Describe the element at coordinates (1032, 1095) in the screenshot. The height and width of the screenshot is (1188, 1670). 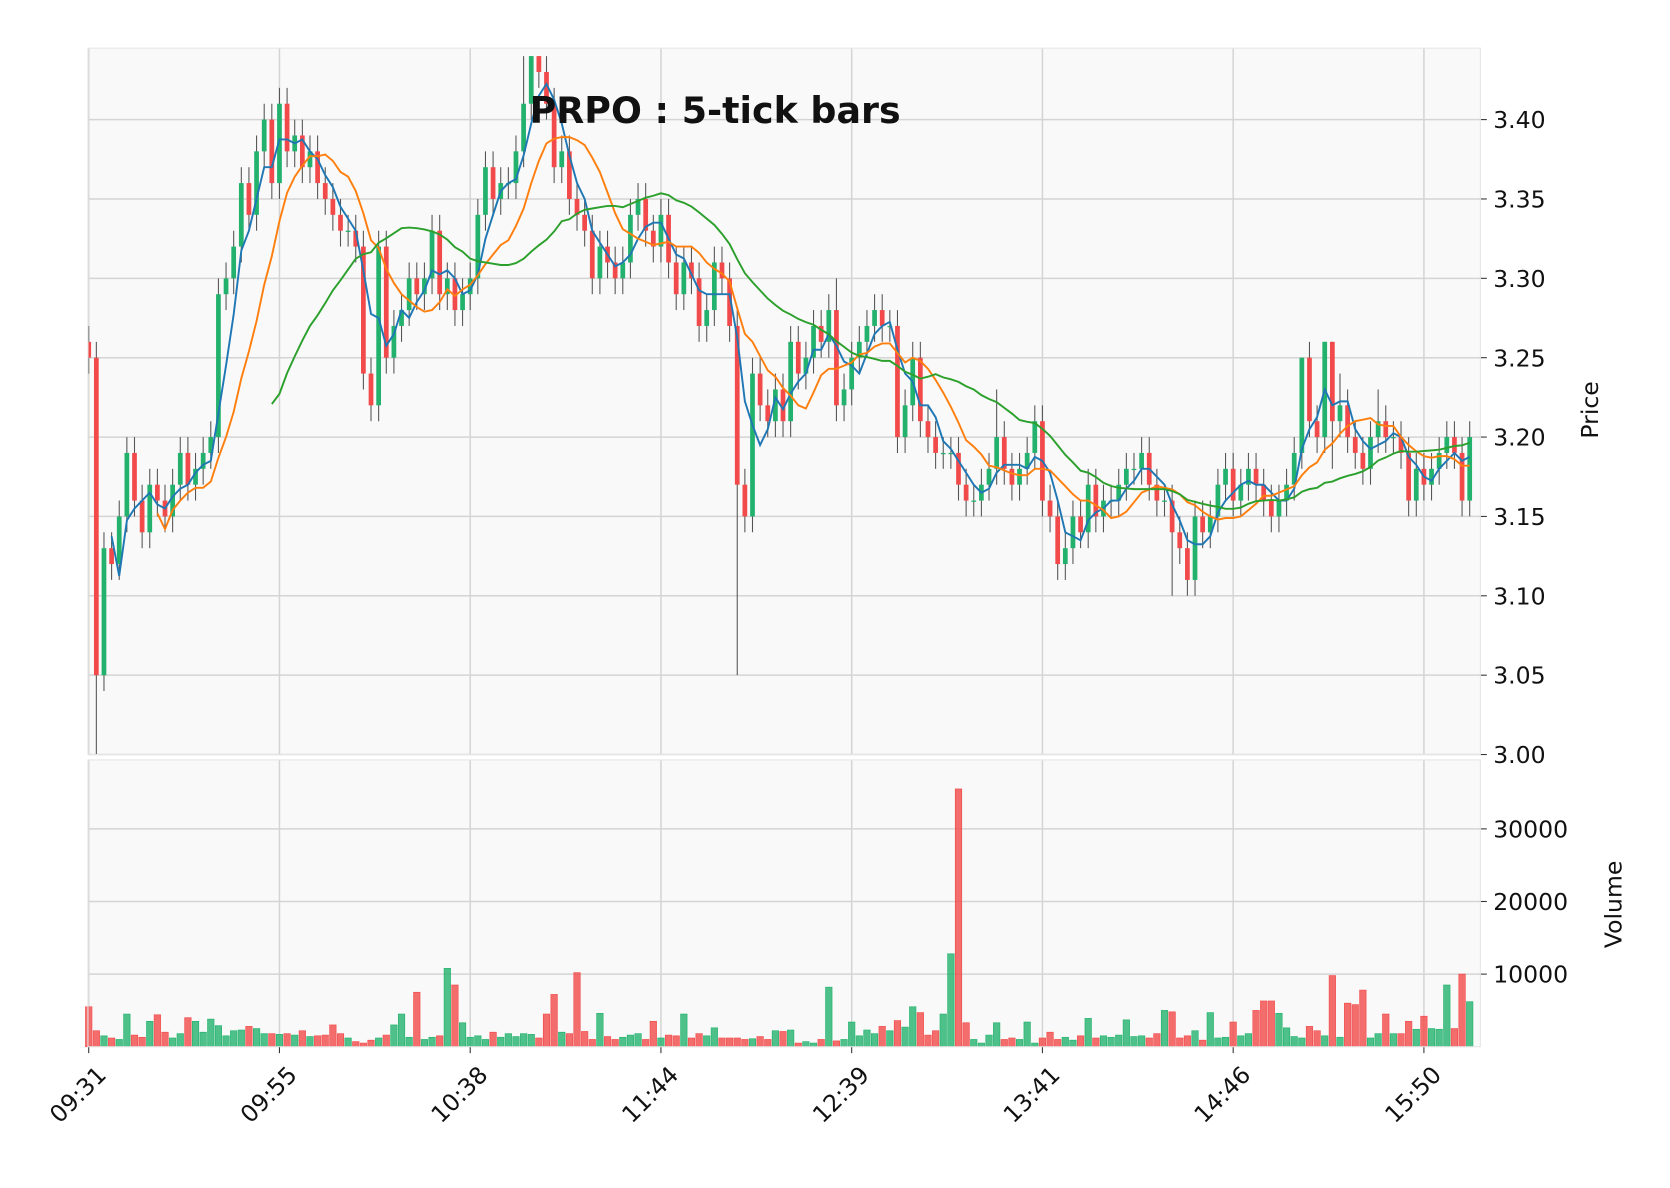
I see `x-tick-label: 13:41` at that location.